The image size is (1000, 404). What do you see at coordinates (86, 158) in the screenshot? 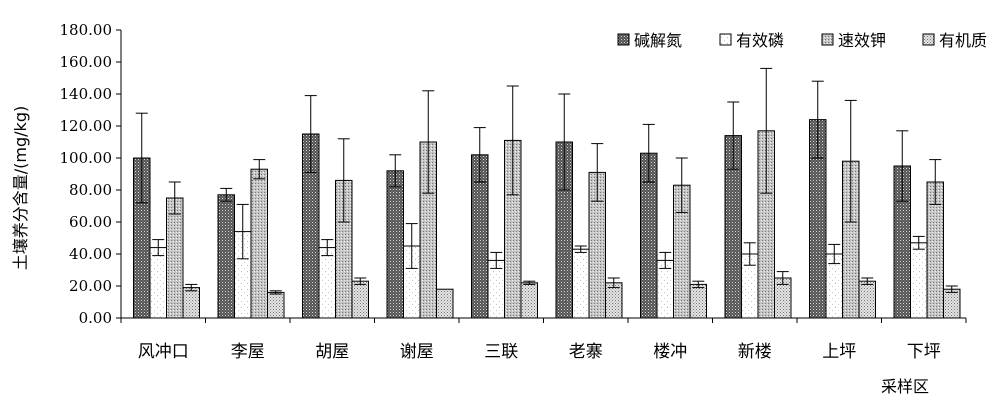
I see `y-tick-label: 100.00` at bounding box center [86, 158].